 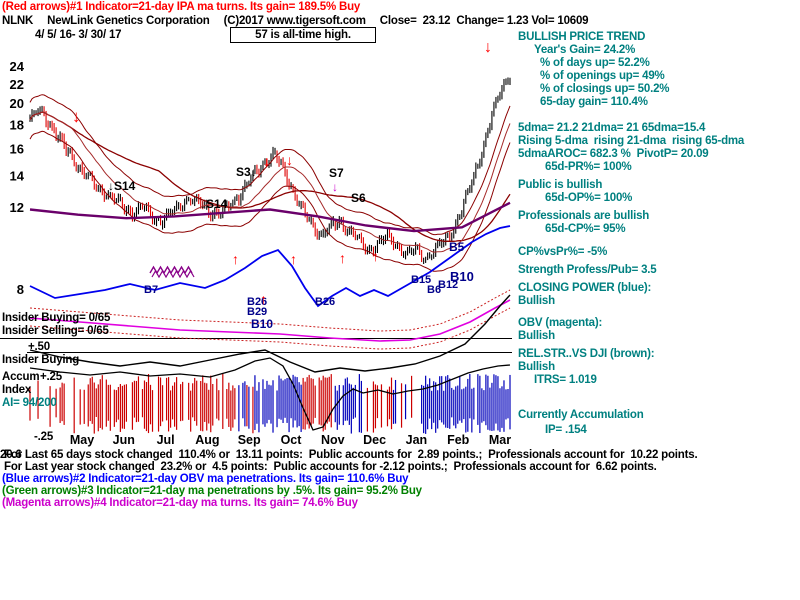 I want to click on analysis-line: 65-day gain= 110.4%, so click(x=594, y=102).